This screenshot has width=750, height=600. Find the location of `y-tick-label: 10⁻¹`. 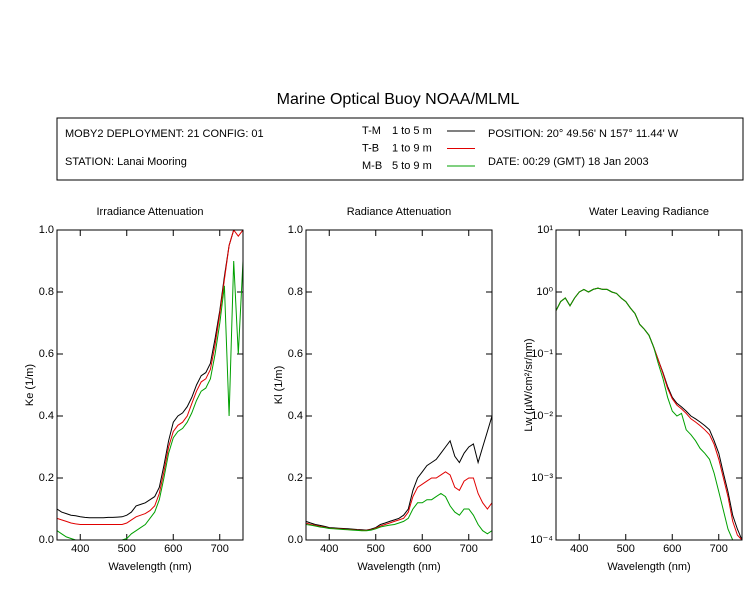

y-tick-label: 10⁻¹ is located at coordinates (542, 354).